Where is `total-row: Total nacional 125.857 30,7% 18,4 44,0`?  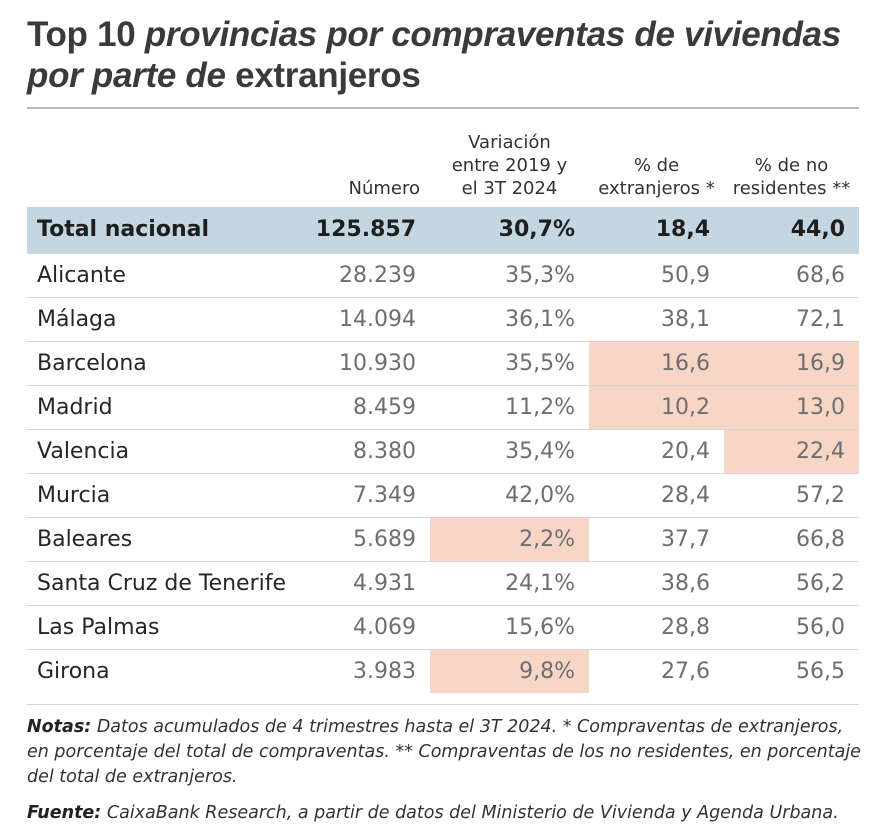 total-row: Total nacional 125.857 30,7% 18,4 44,0 is located at coordinates (443, 230).